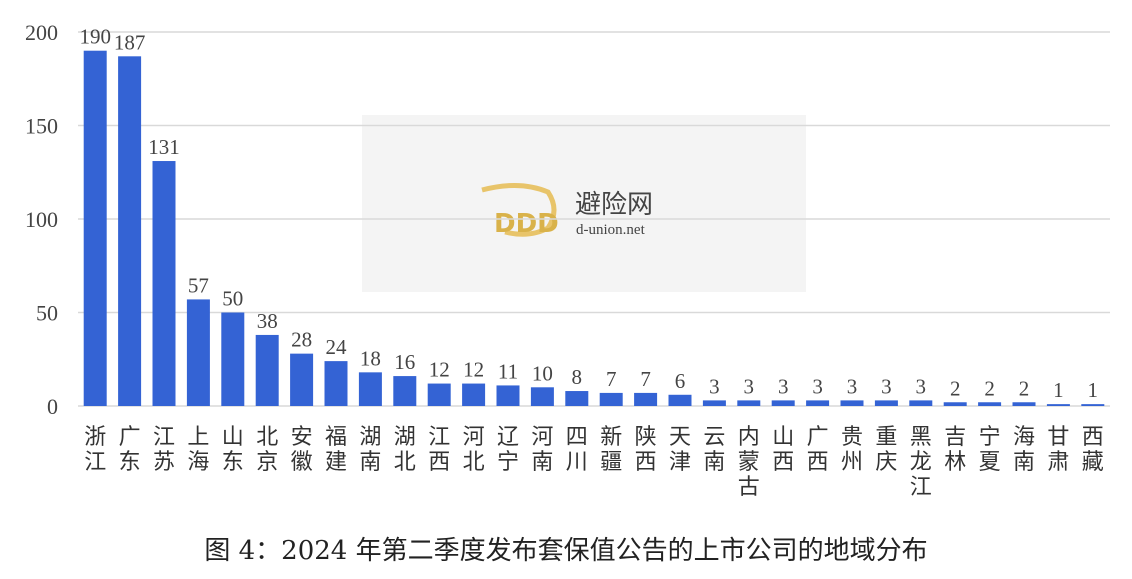 This screenshot has width=1132, height=579. Describe the element at coordinates (474, 450) in the screenshot. I see `x-tick-label: 河北` at that location.